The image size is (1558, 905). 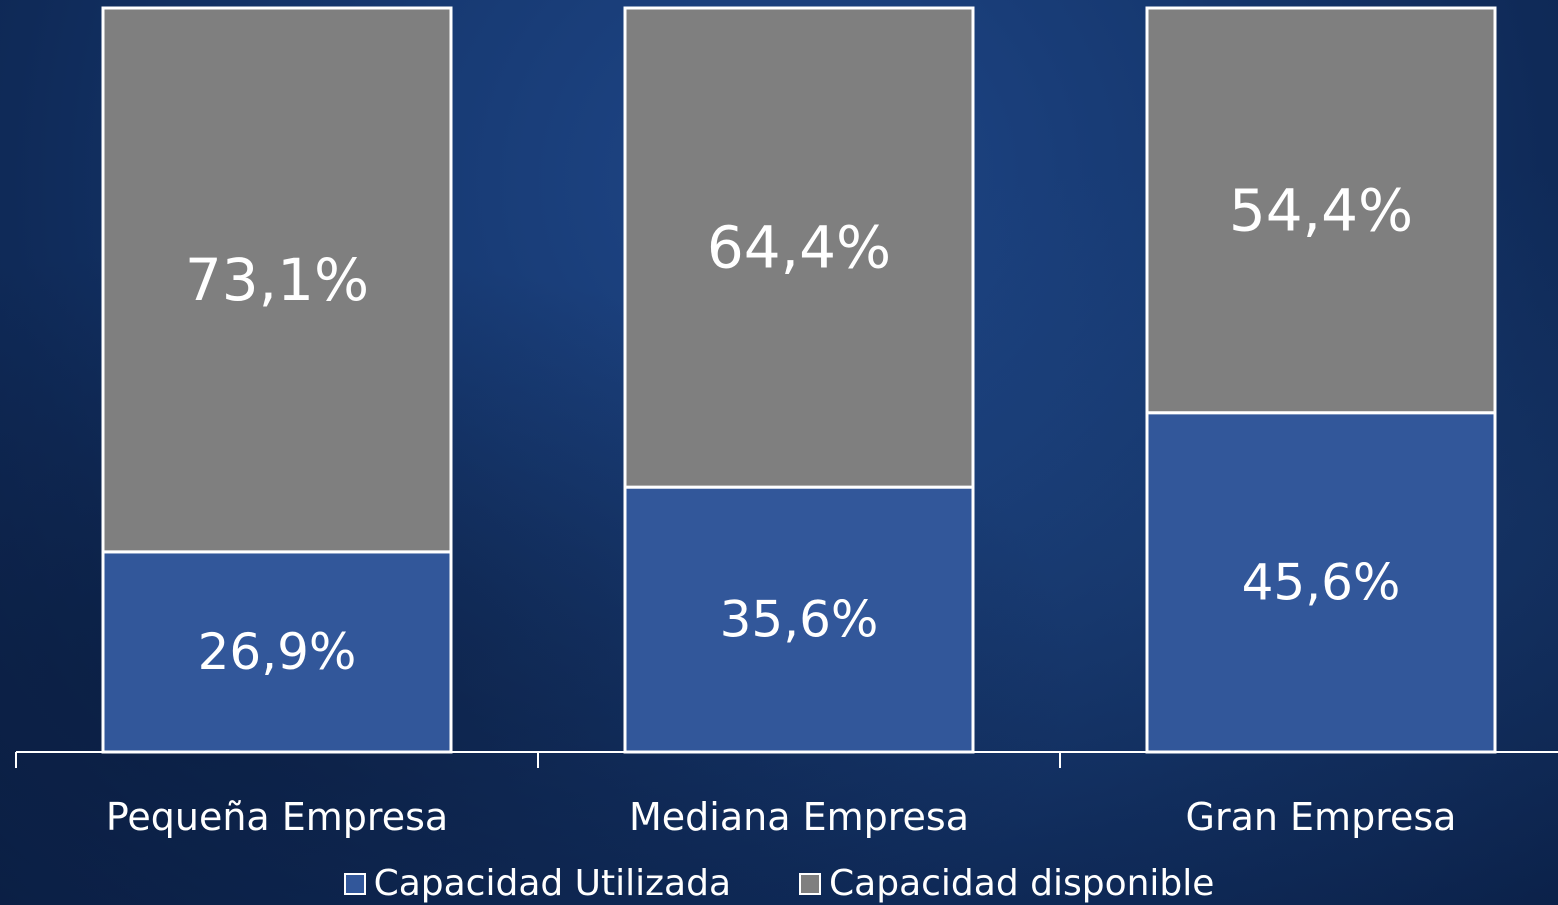 I want to click on data-label-utilizada-2: 35,6%, so click(x=799, y=620).